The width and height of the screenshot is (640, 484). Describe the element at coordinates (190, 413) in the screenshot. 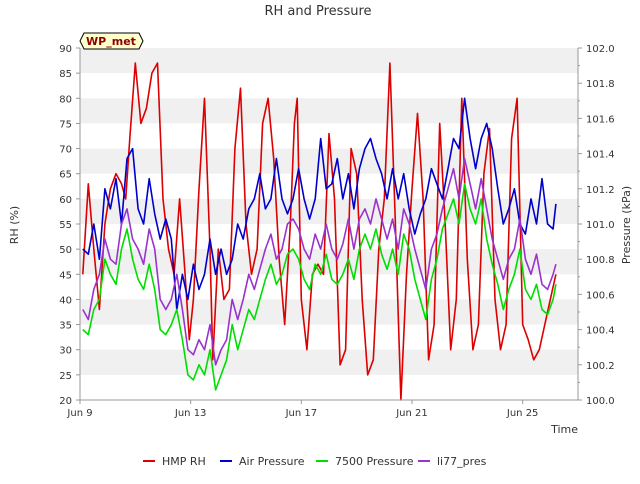

I see `x-tick-label: Jun 13` at that location.